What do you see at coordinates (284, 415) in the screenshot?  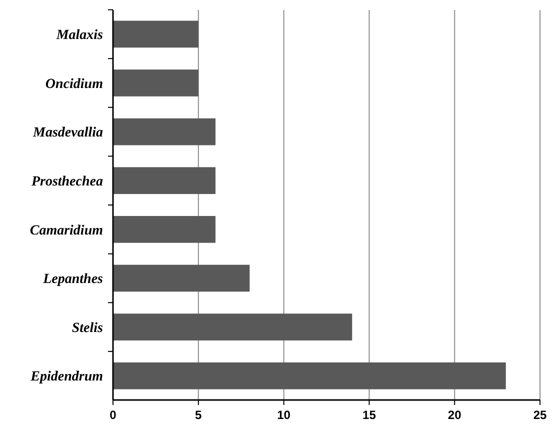 I see `x-tick-label: 10` at bounding box center [284, 415].